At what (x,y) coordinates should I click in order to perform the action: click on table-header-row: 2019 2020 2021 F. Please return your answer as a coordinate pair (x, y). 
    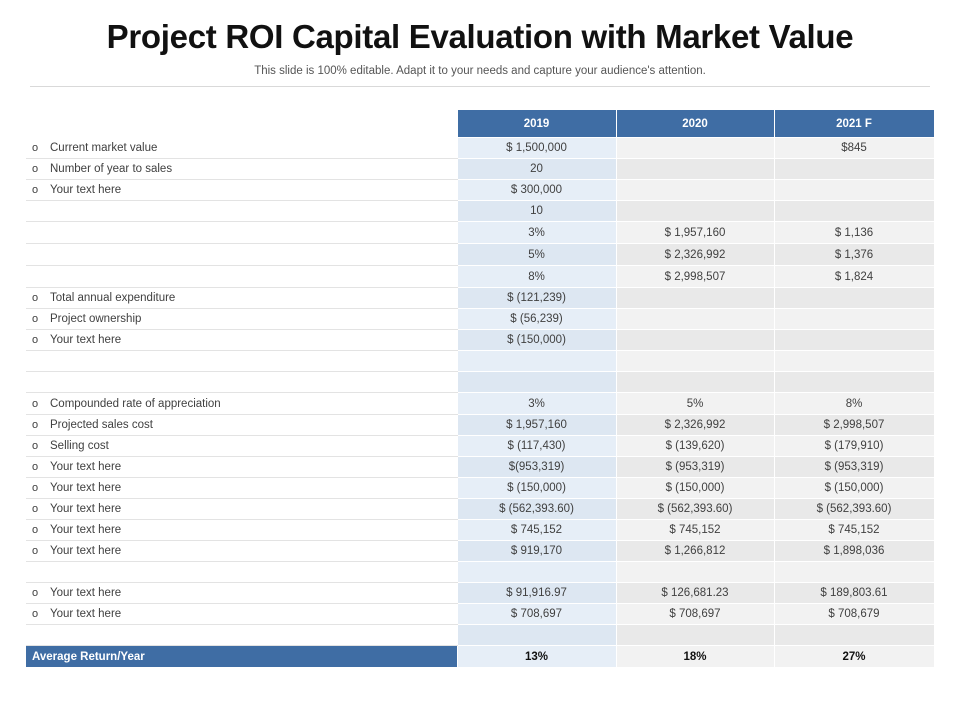
    Looking at the image, I should click on (480, 124).